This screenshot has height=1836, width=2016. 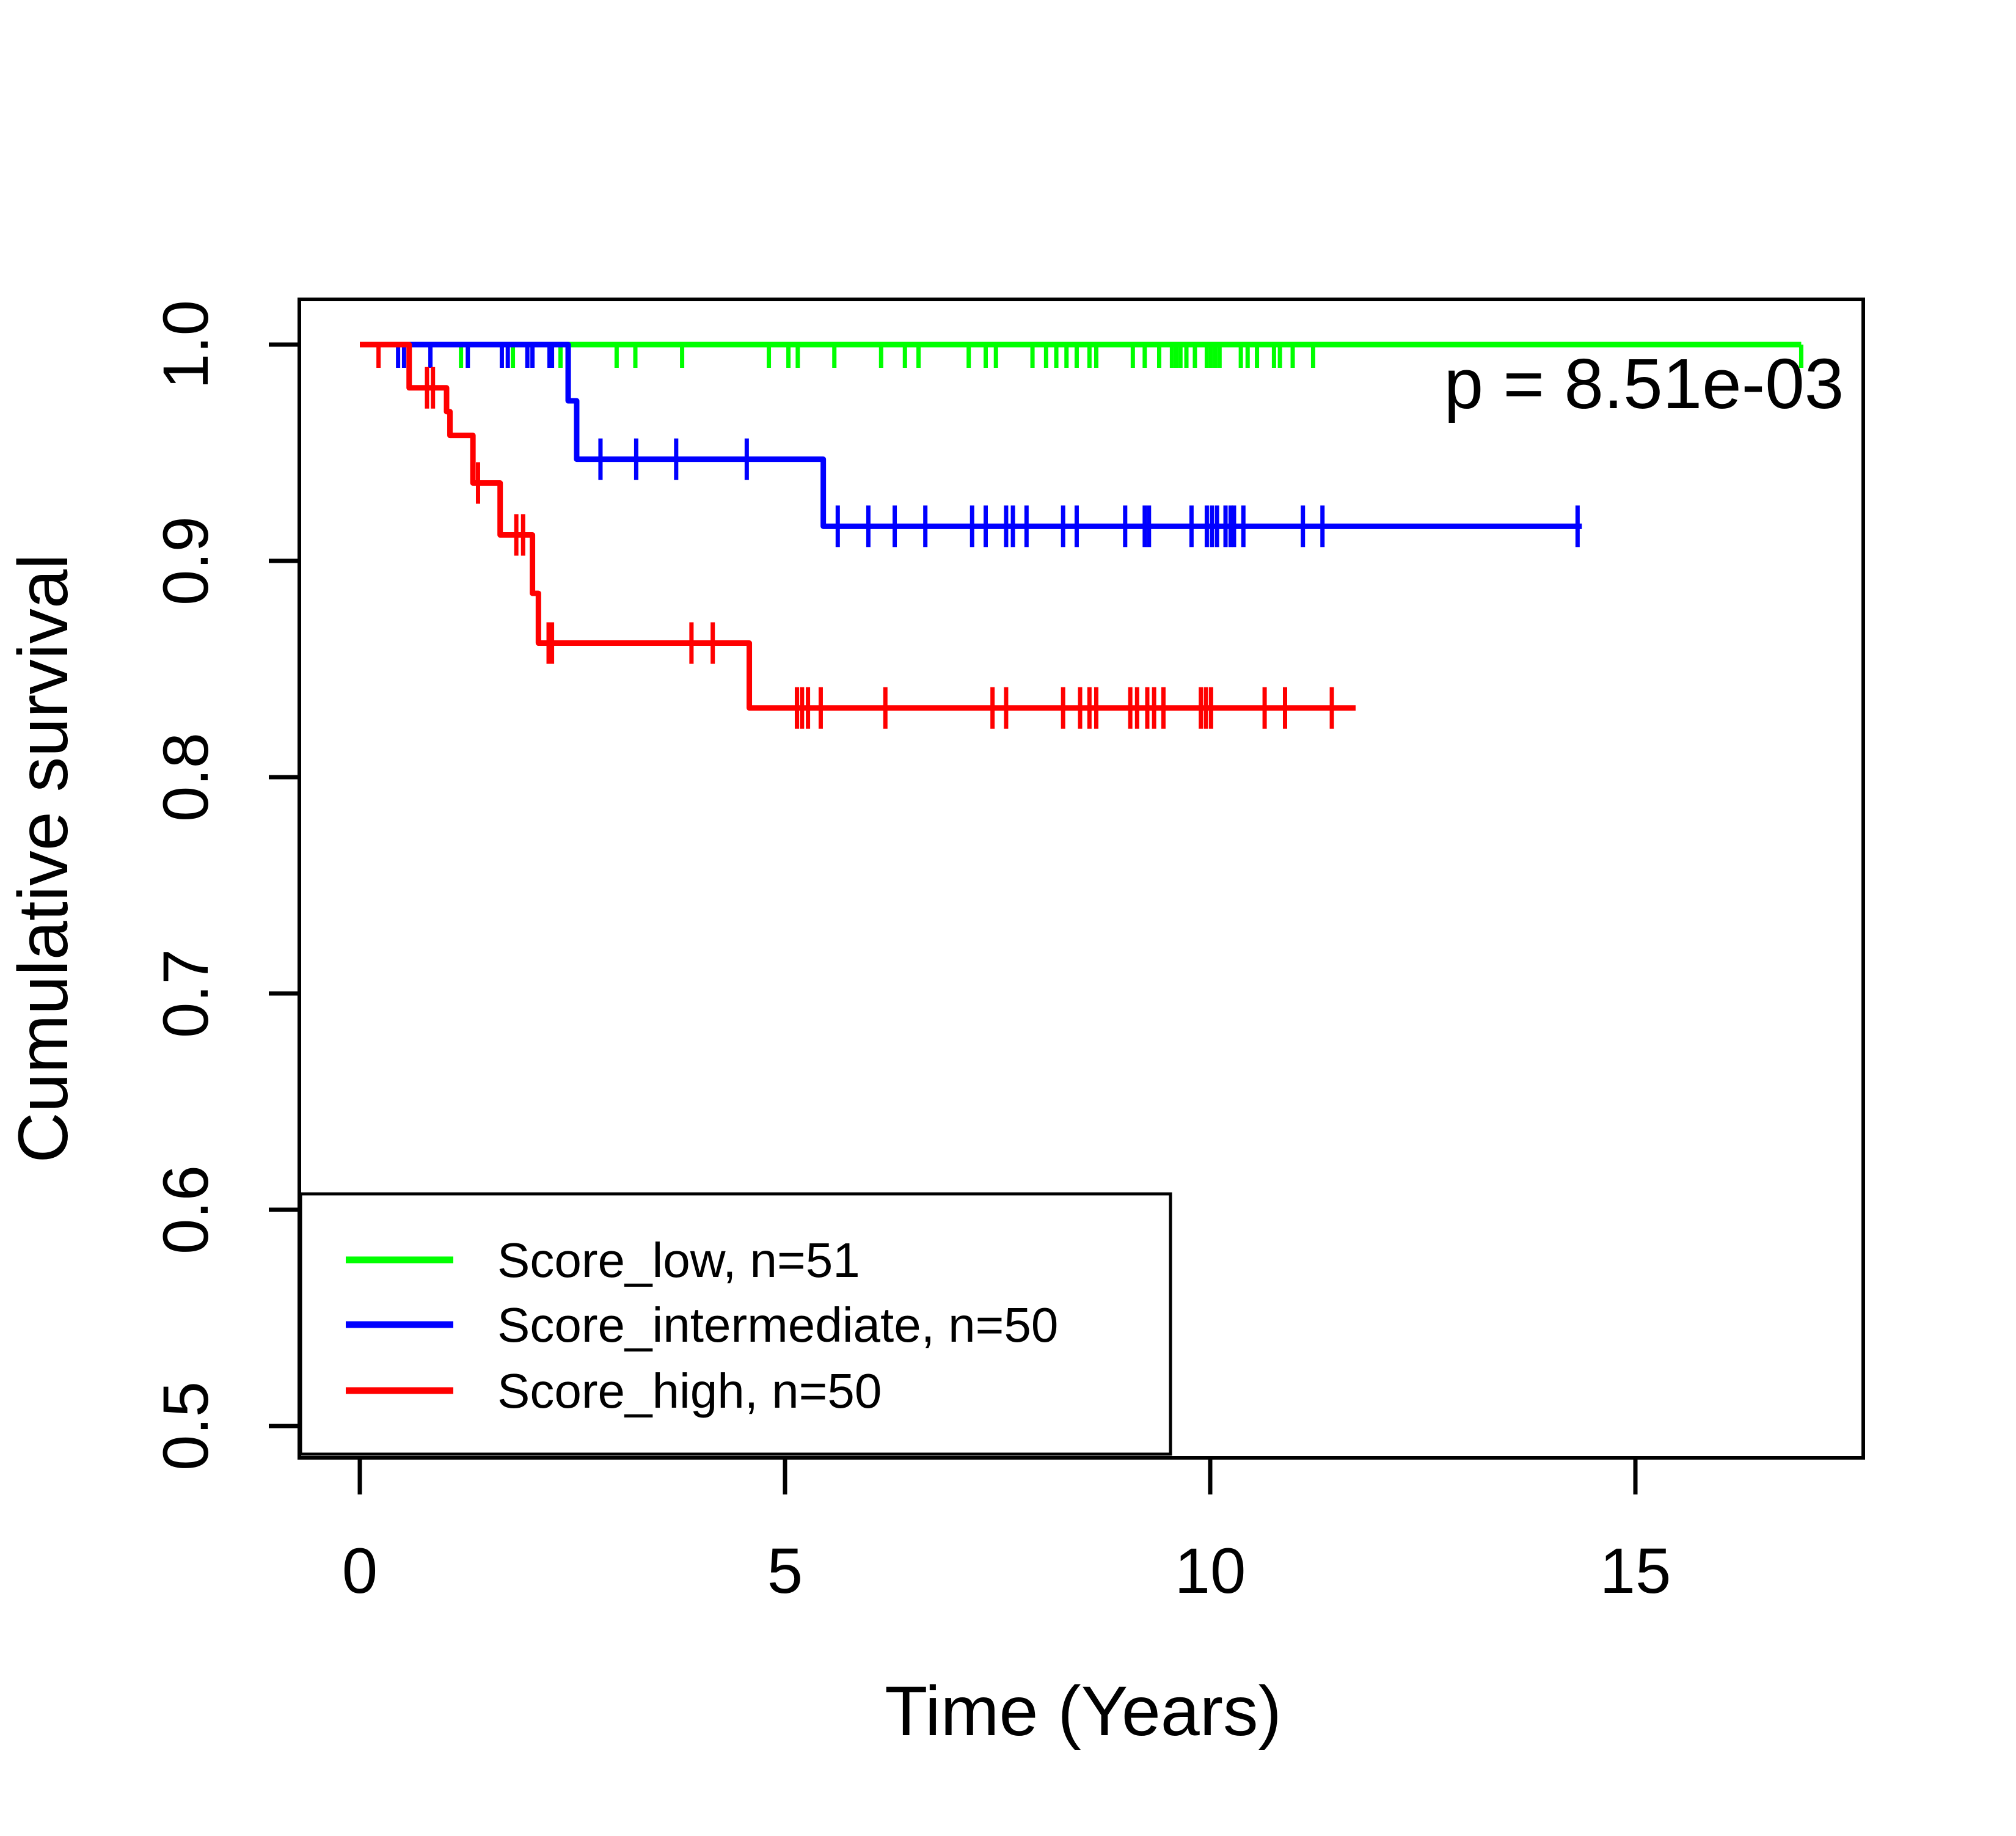 What do you see at coordinates (1210, 1571) in the screenshot?
I see `x-axis-tick-label: 10` at bounding box center [1210, 1571].